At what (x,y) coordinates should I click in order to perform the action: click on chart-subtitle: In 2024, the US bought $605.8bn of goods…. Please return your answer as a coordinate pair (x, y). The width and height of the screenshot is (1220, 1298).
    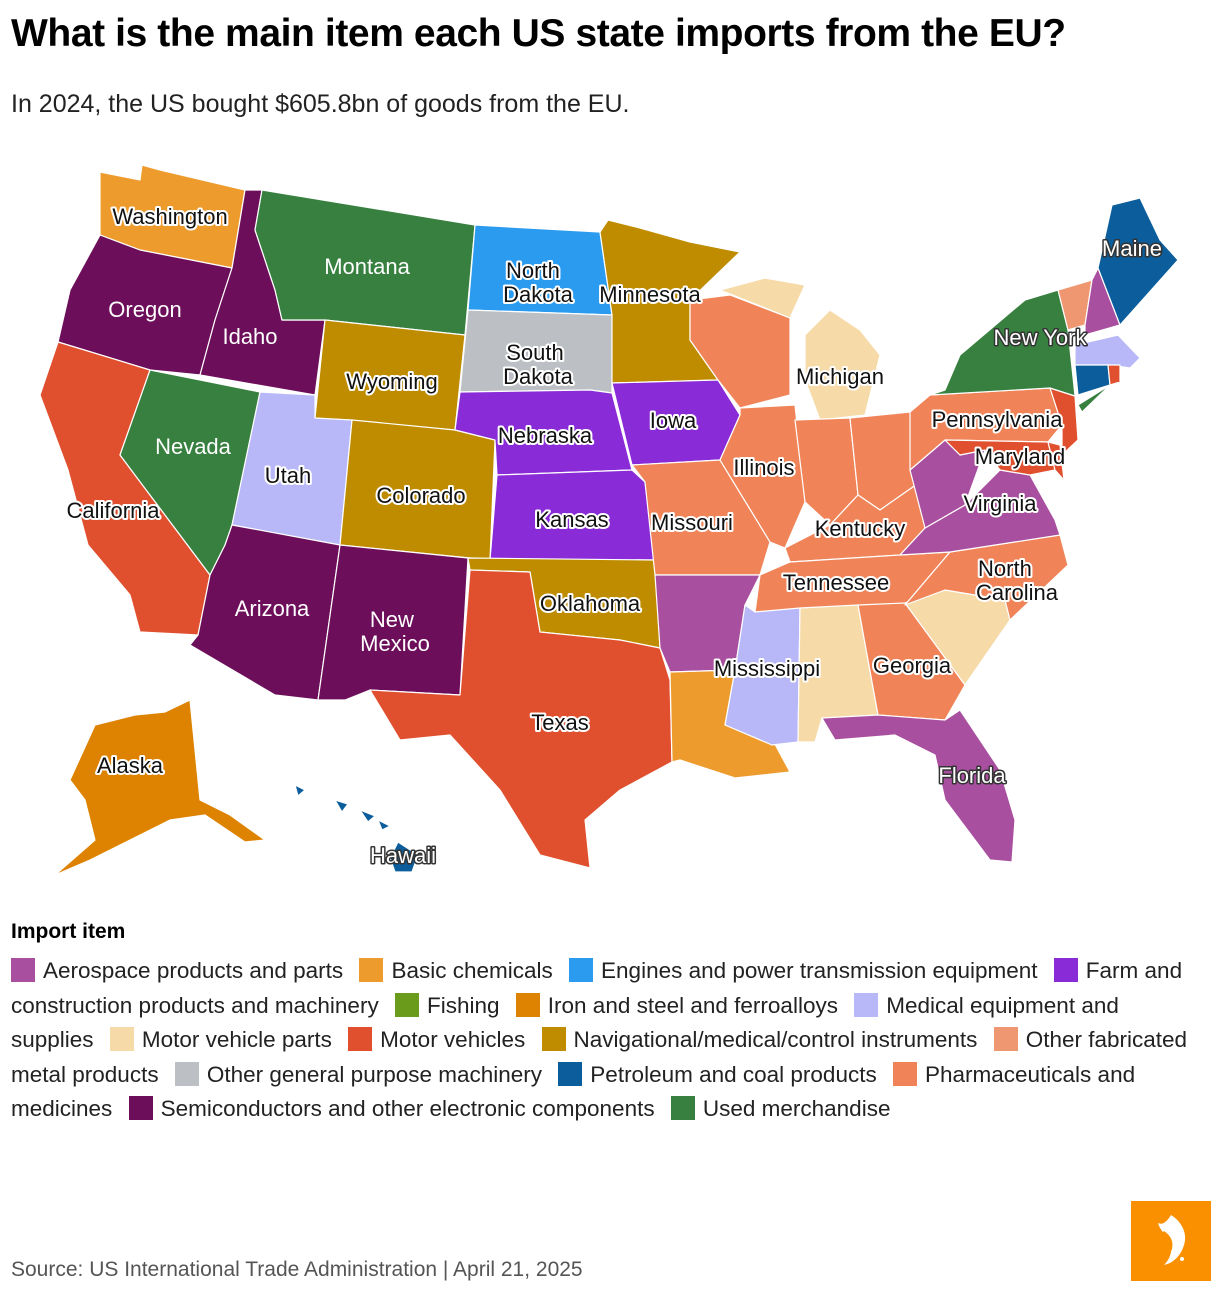
    Looking at the image, I should click on (320, 104).